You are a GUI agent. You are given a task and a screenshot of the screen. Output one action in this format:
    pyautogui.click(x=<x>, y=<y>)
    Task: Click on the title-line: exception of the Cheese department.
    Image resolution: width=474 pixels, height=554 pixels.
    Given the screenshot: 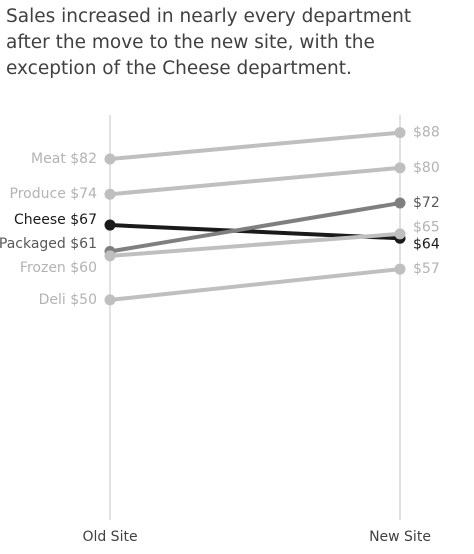 What is the action you would take?
    pyautogui.click(x=179, y=68)
    